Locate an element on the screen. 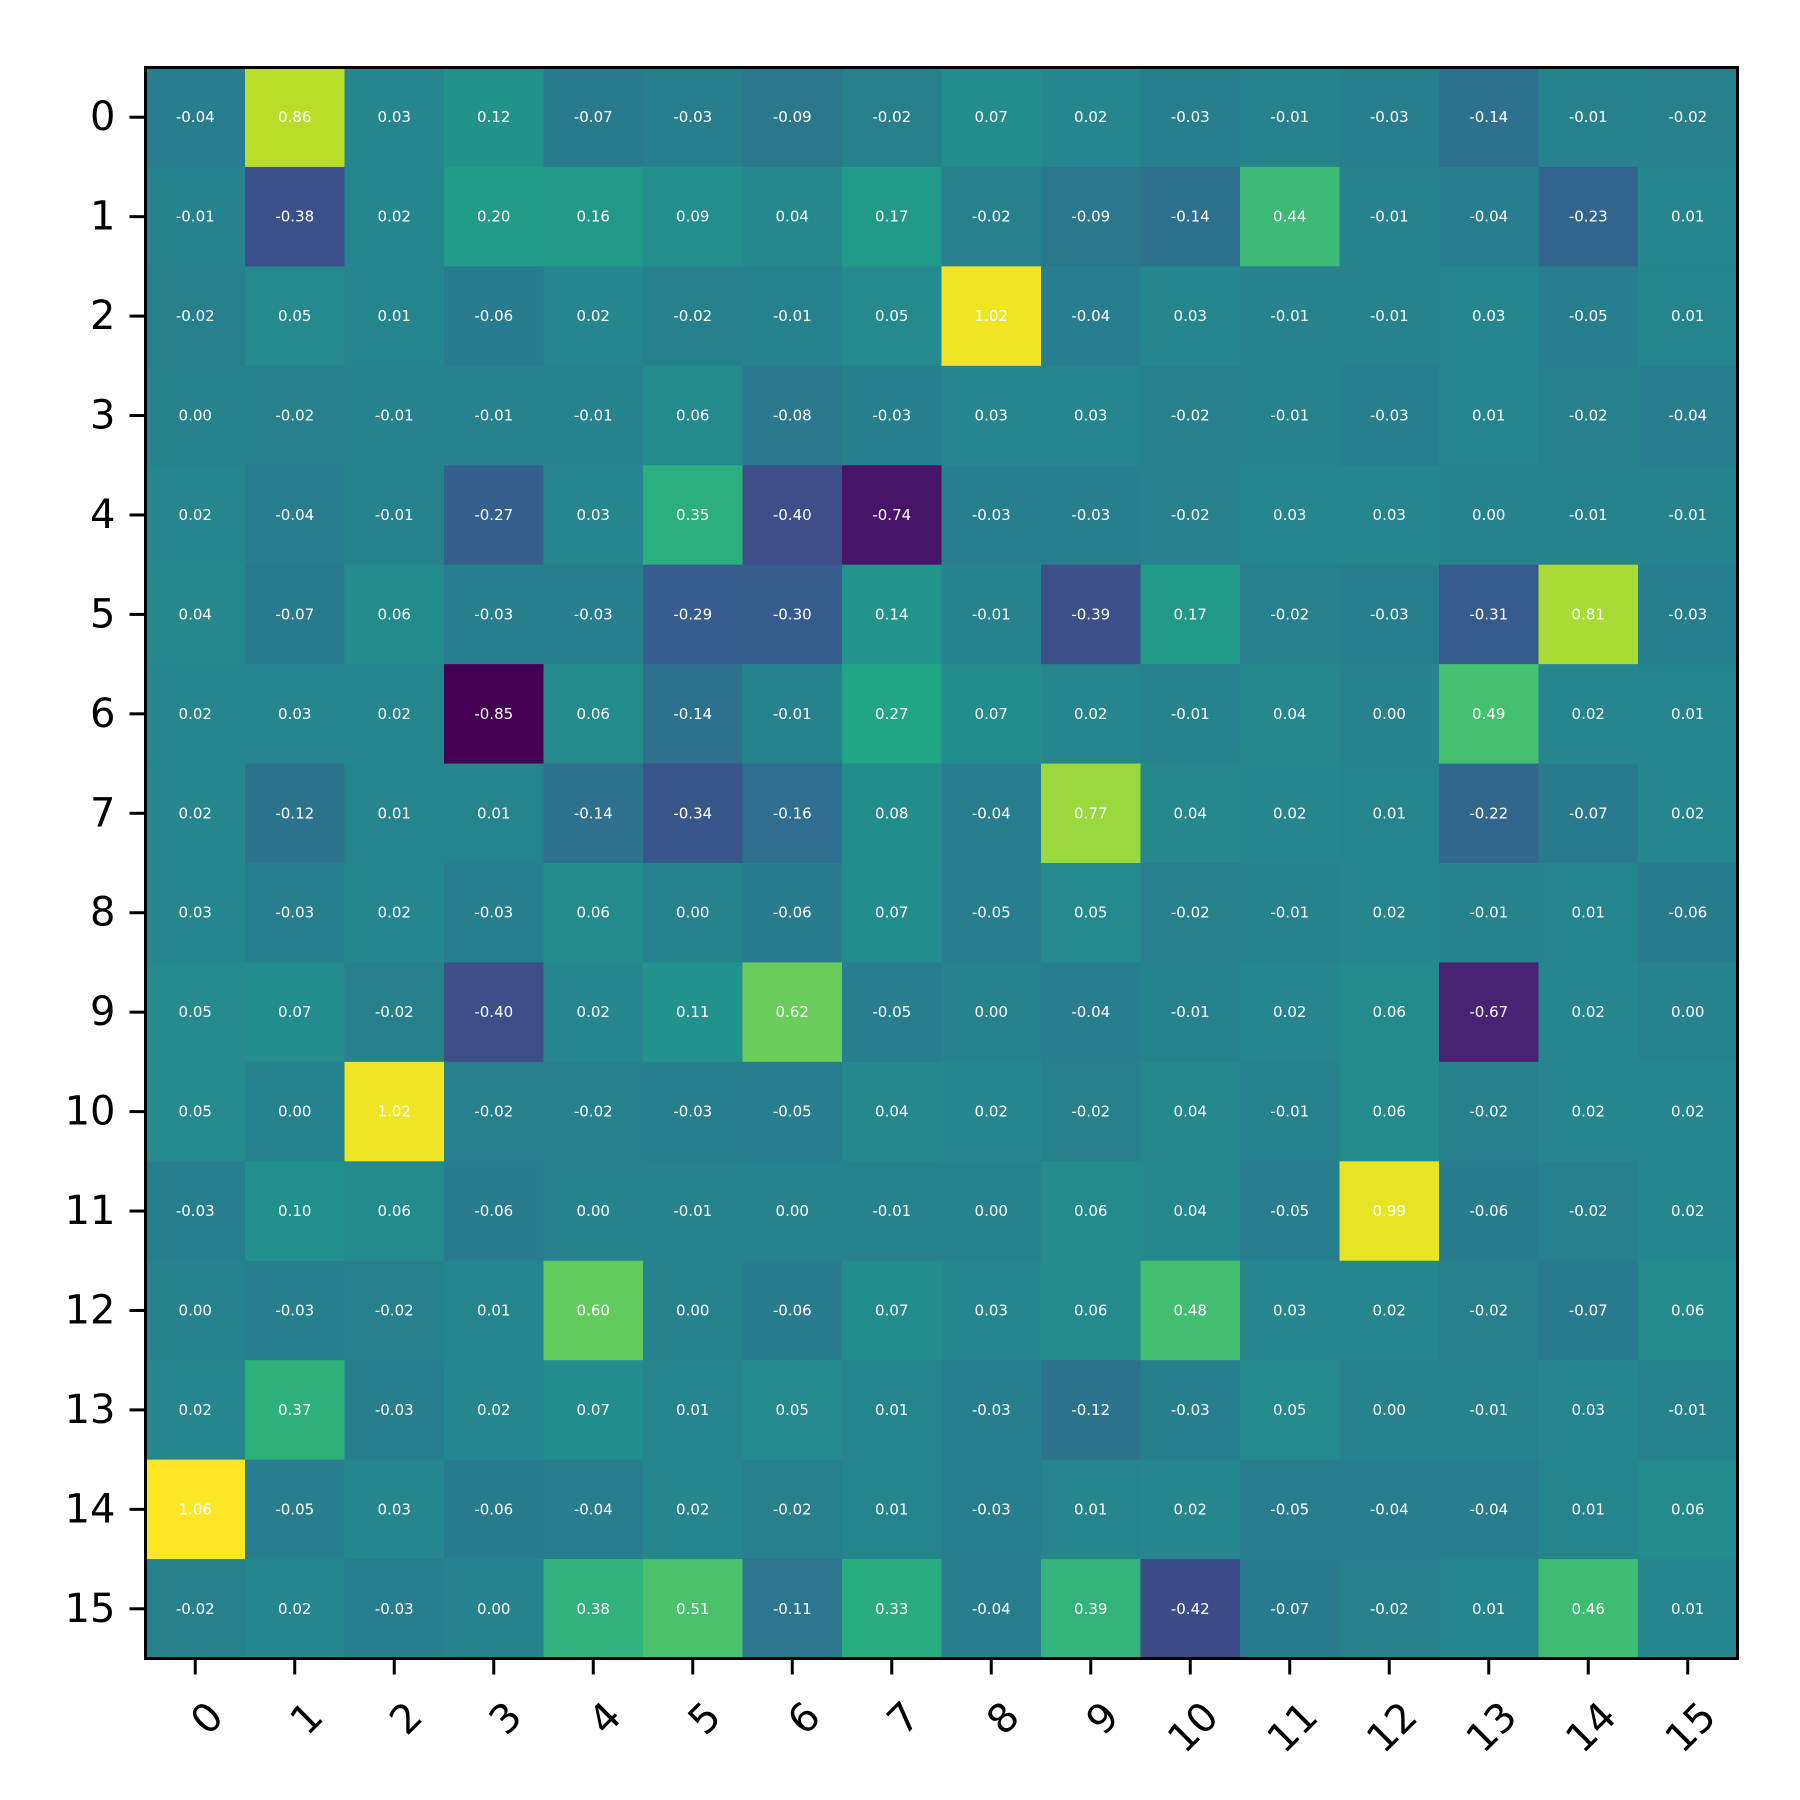  cell-value-label-r15-c0: -0.02 is located at coordinates (195, 1609).